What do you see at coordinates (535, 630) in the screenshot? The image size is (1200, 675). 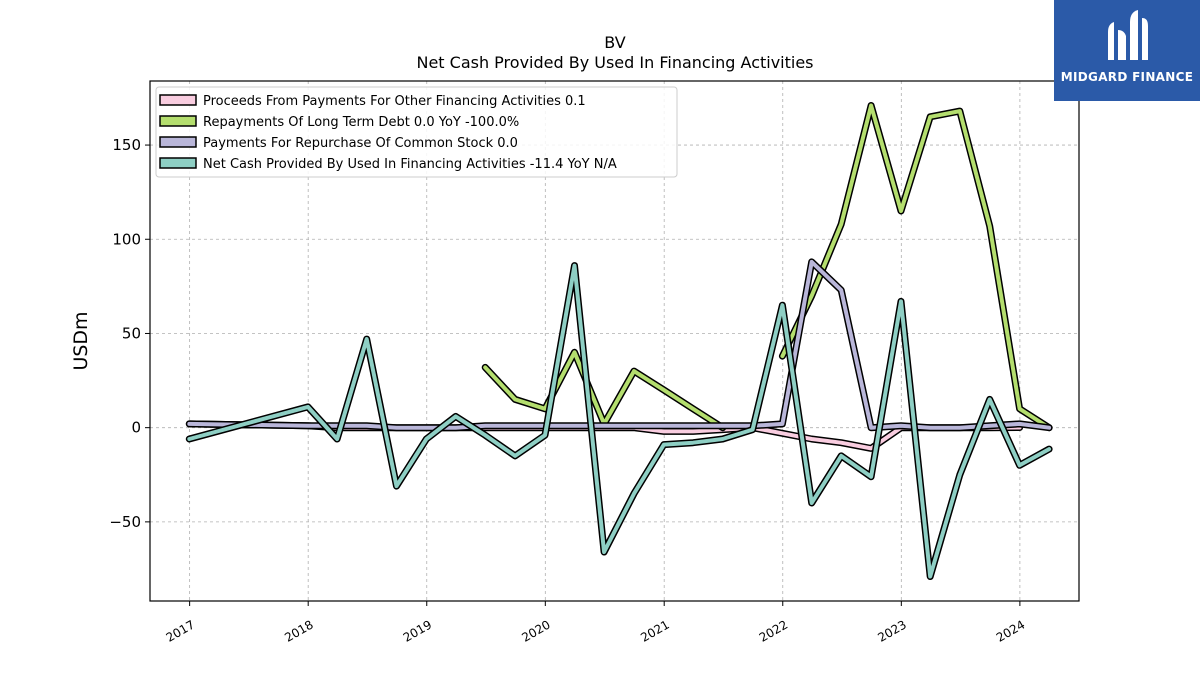 I see `x-tick-label: 2020` at bounding box center [535, 630].